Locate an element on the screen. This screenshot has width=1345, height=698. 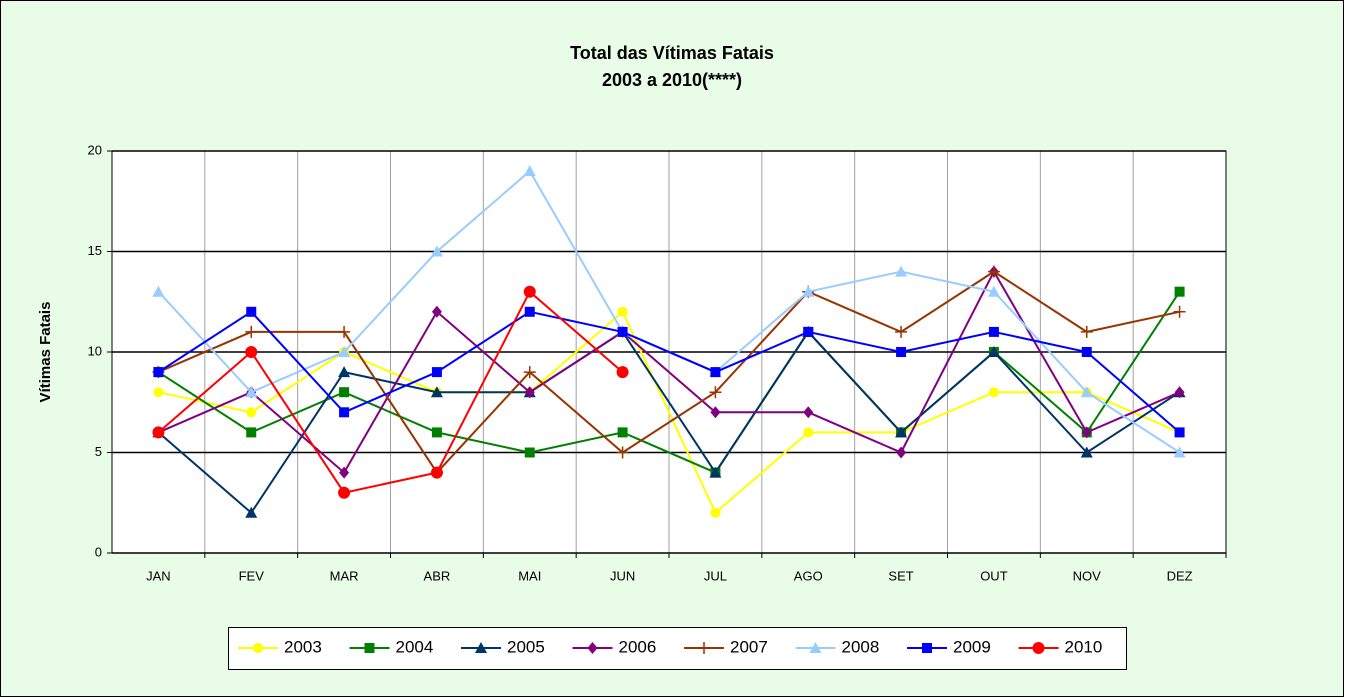
y-tick-label: 10 is located at coordinates (95, 350).